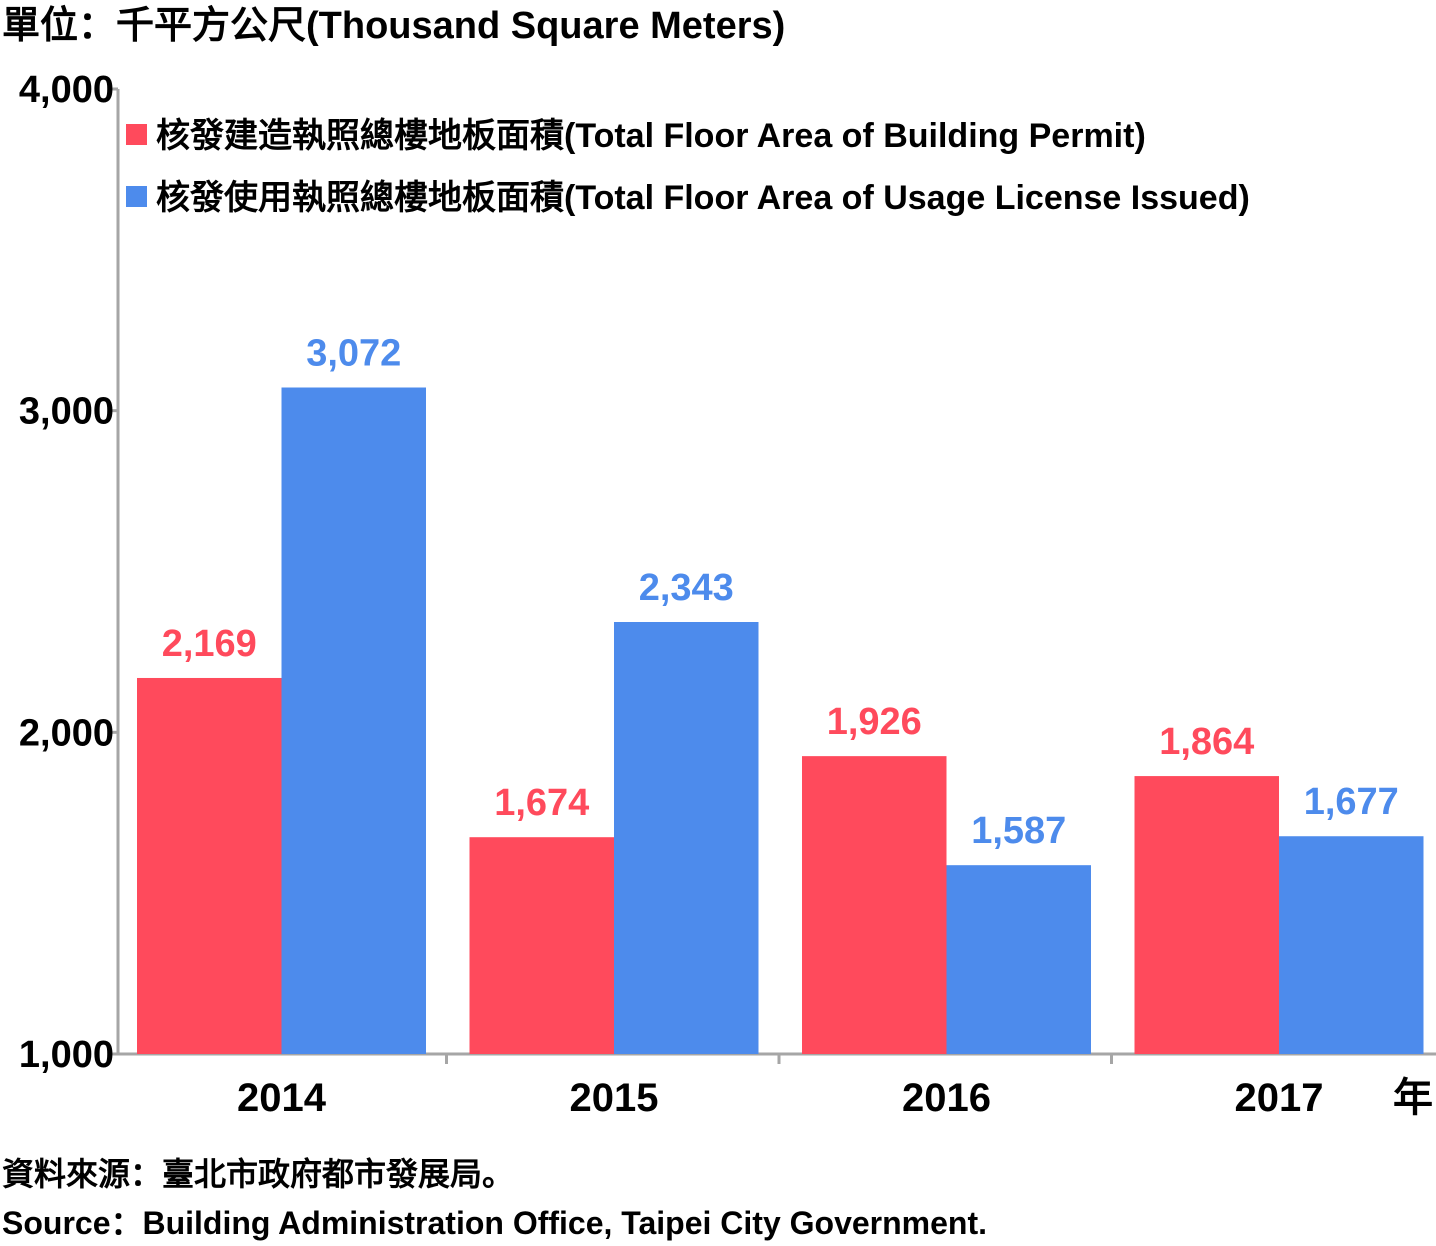 The height and width of the screenshot is (1246, 1436). Describe the element at coordinates (1279, 1098) in the screenshot. I see `x-tick-label: 2017` at that location.